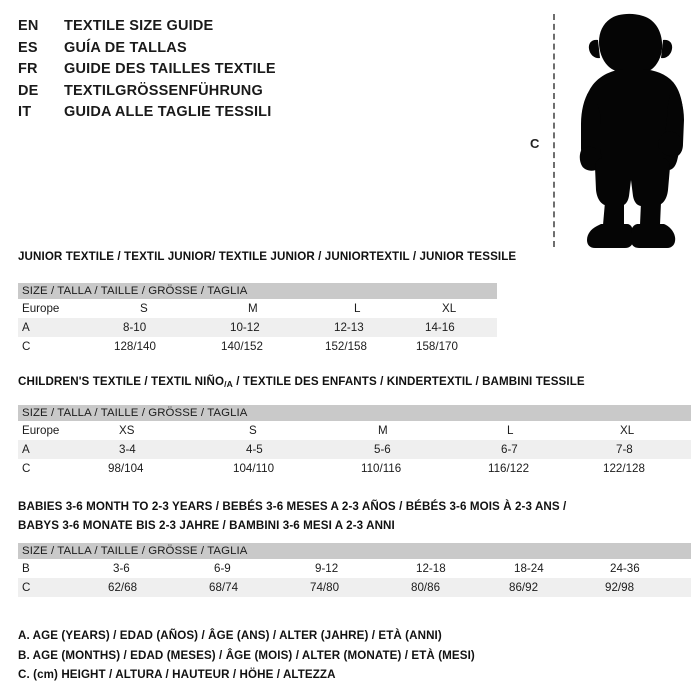 This screenshot has width=700, height=700. Describe the element at coordinates (625, 568) in the screenshot. I see `babies-row0-col5: 24-36` at that location.